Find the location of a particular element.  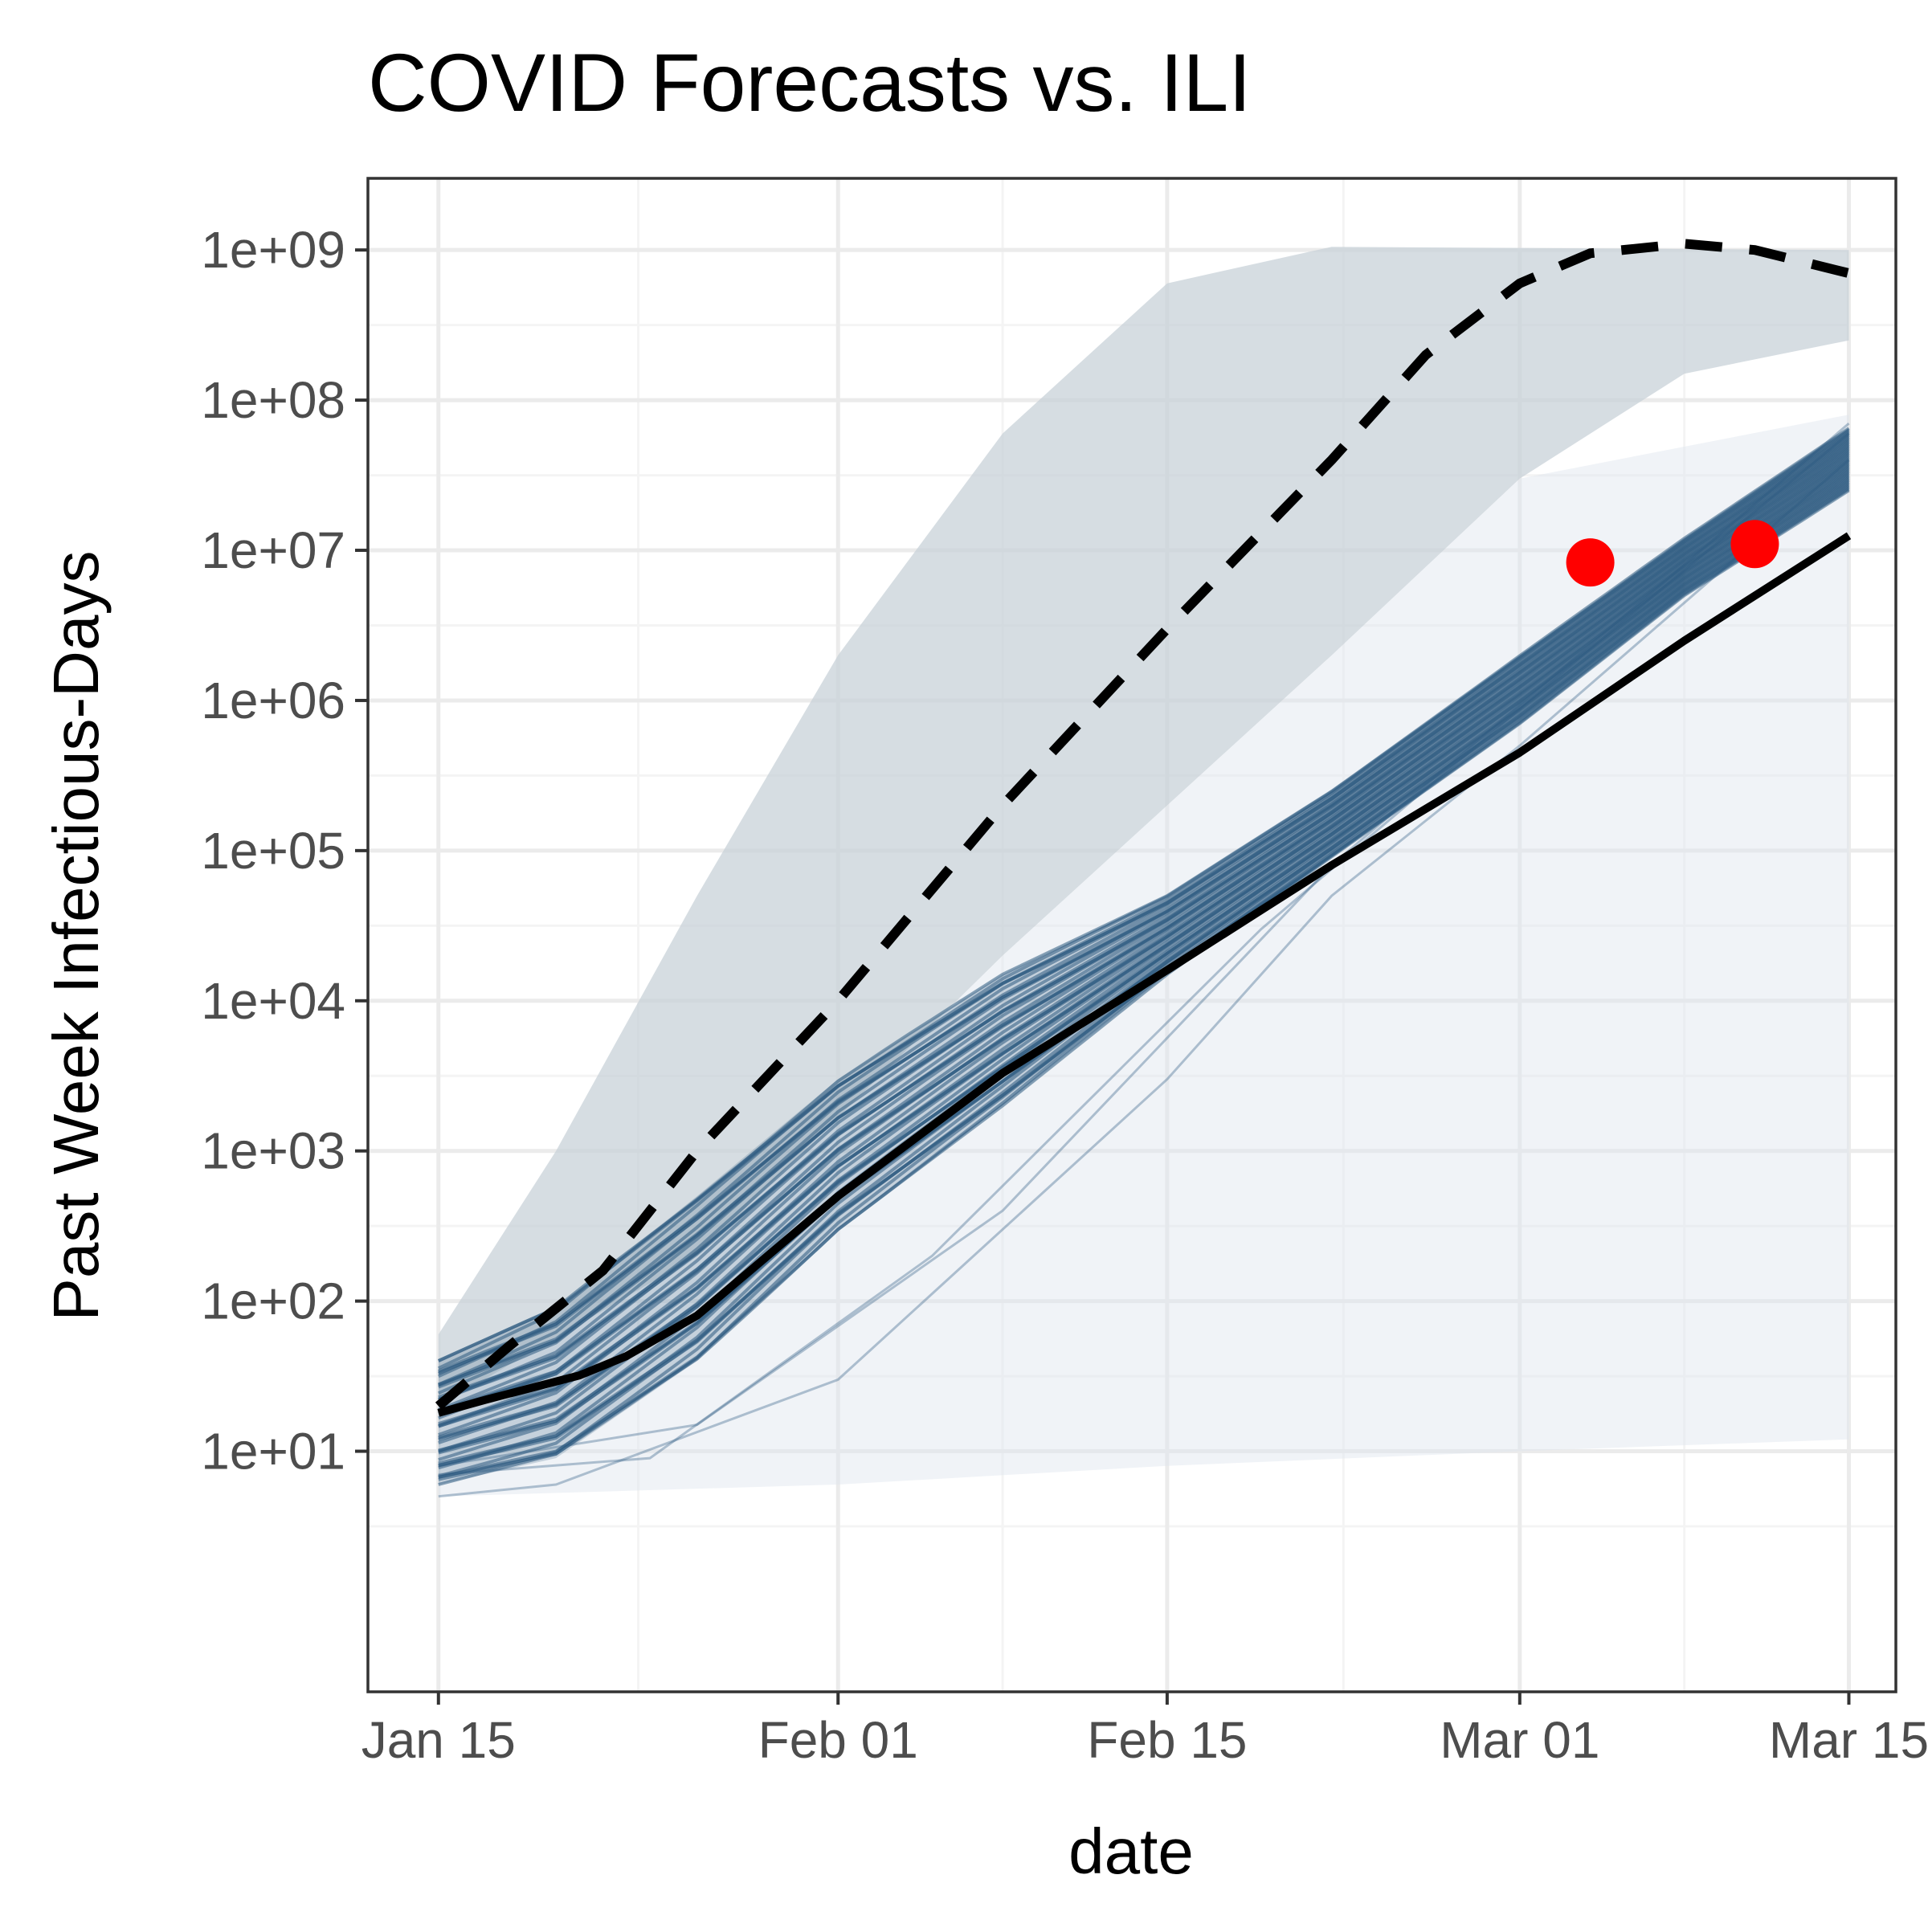

x-tick-label: Feb 01 is located at coordinates (838, 1740).